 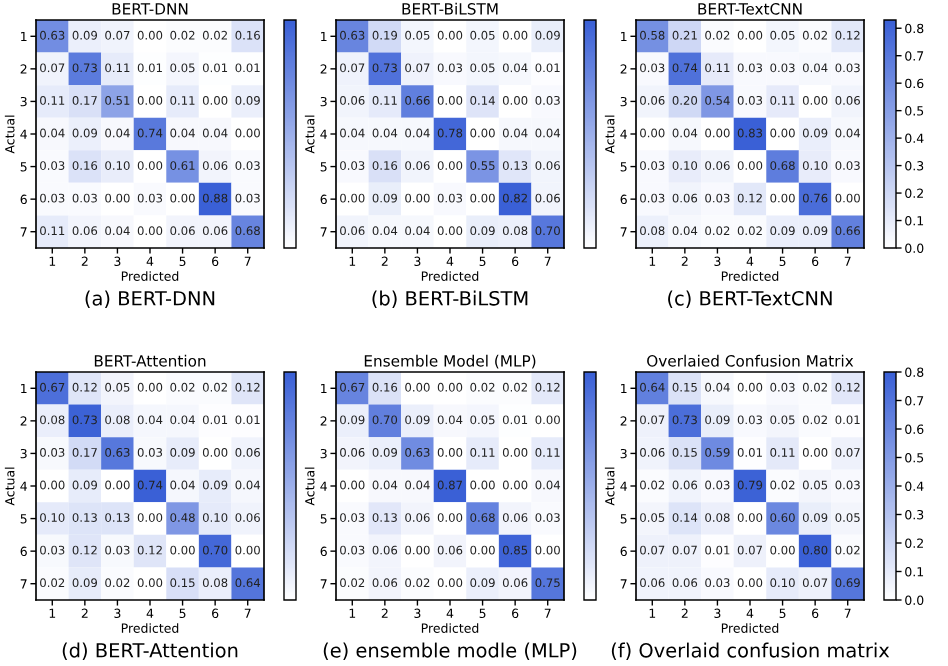 What do you see at coordinates (450, 651) in the screenshot?
I see `text: (e) ensemble modle (MLP)` at bounding box center [450, 651].